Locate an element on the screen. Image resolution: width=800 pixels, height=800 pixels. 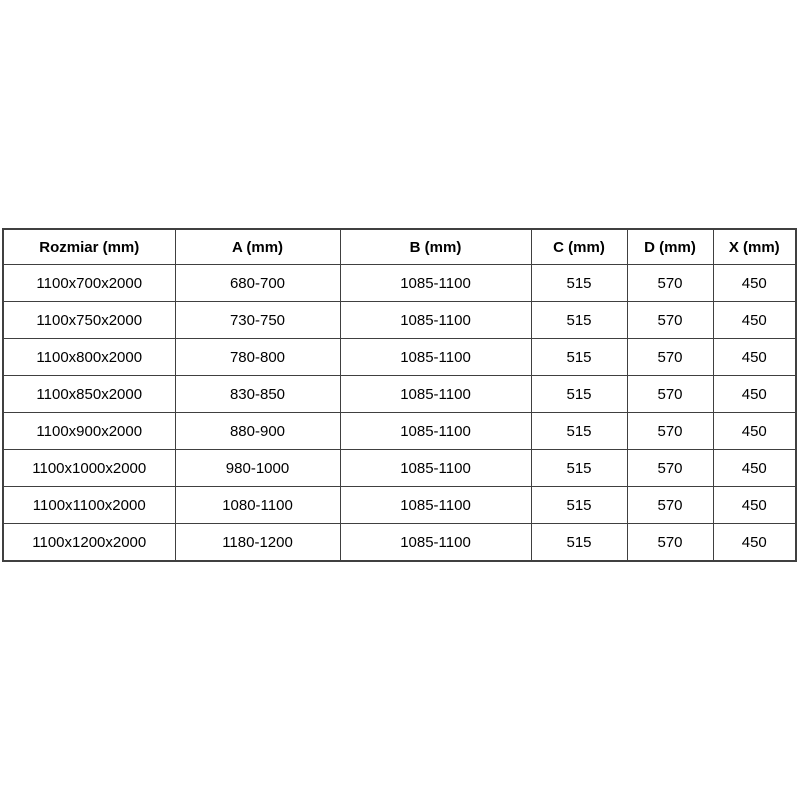
column-header-x: X (mm) is located at coordinates (754, 246).